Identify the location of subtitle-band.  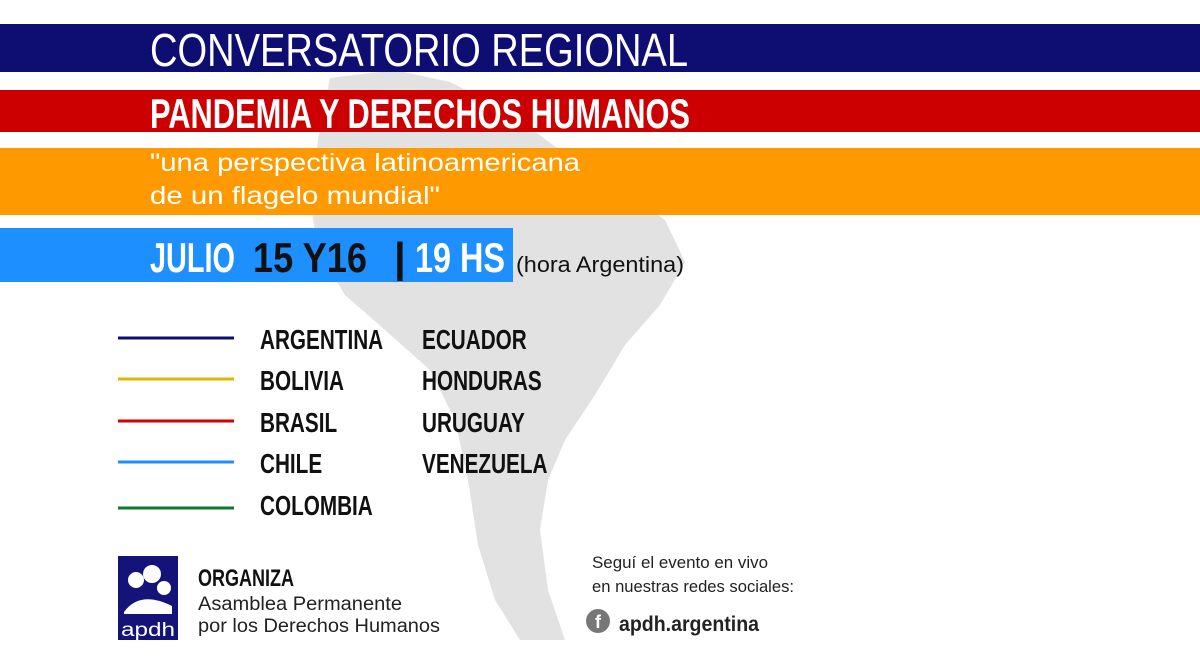
(600, 111).